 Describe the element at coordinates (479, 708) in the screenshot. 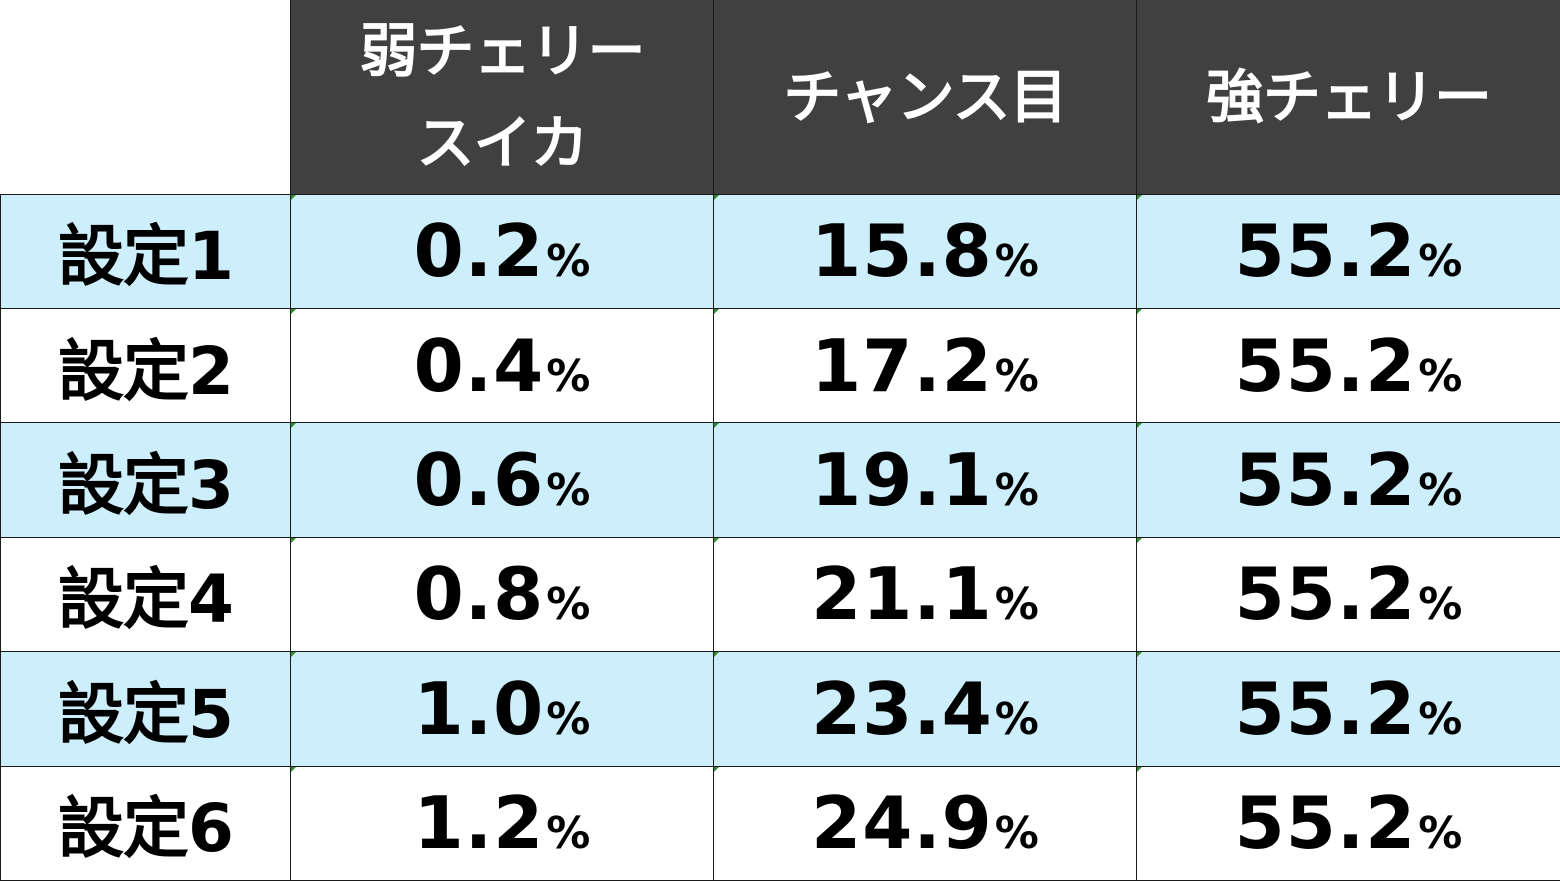

I see `value-number: 1.0` at that location.